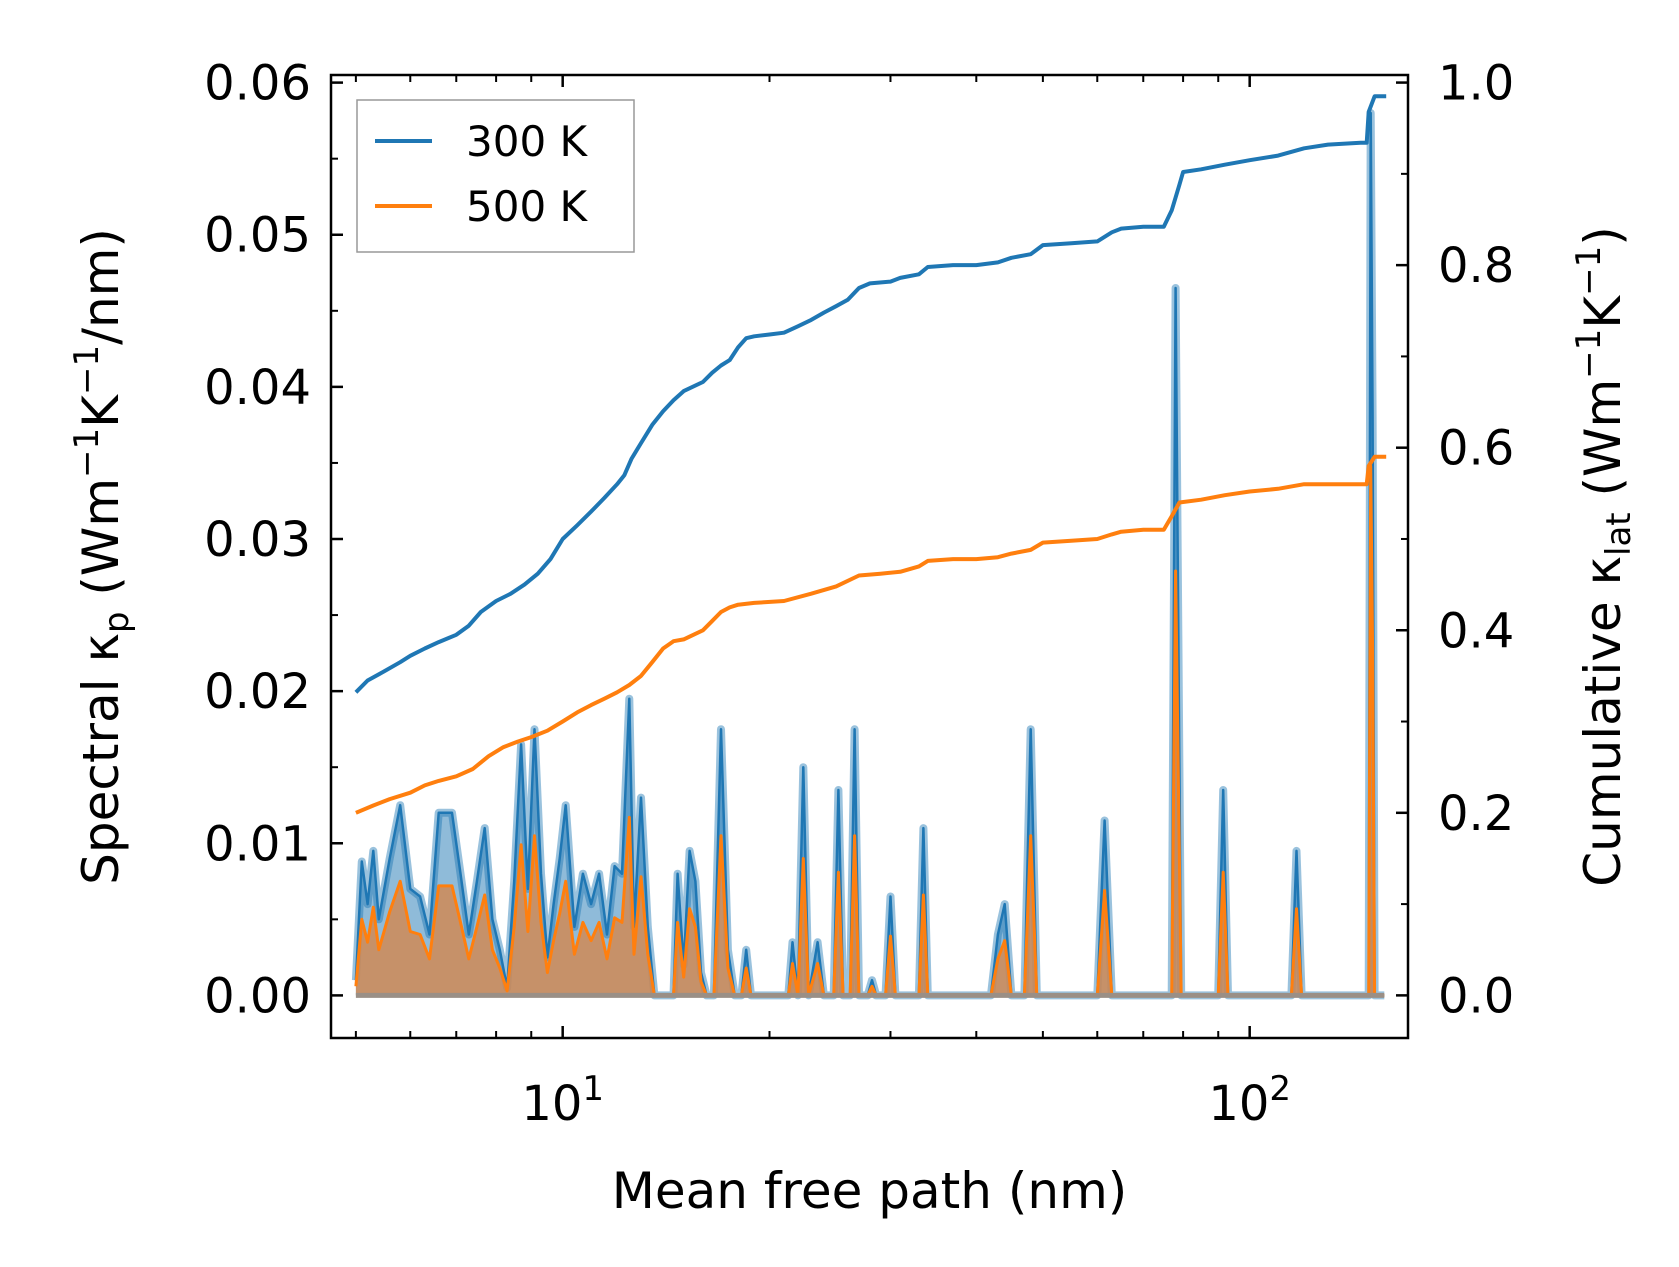  What do you see at coordinates (1603, 236) in the screenshot?
I see `right-y-axis-title-unit-suffix: )` at bounding box center [1603, 236].